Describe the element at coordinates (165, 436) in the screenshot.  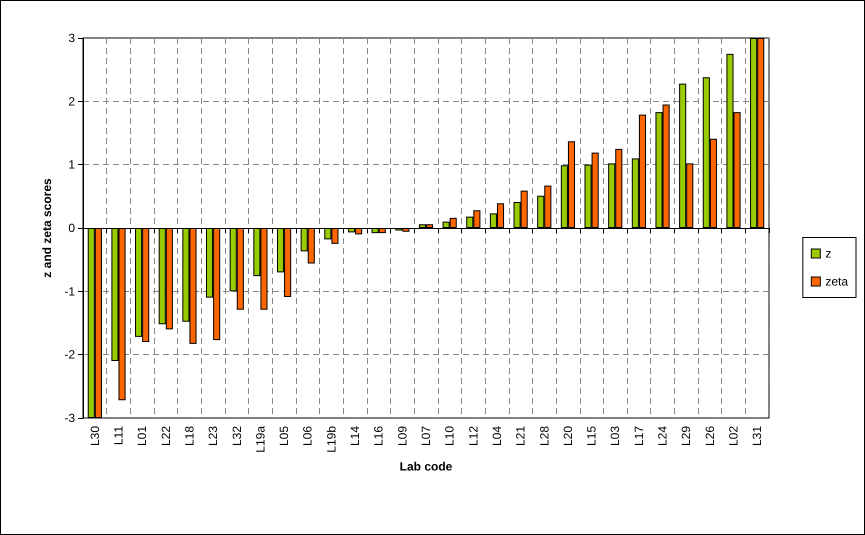
I see `x-tick-label: L22` at that location.